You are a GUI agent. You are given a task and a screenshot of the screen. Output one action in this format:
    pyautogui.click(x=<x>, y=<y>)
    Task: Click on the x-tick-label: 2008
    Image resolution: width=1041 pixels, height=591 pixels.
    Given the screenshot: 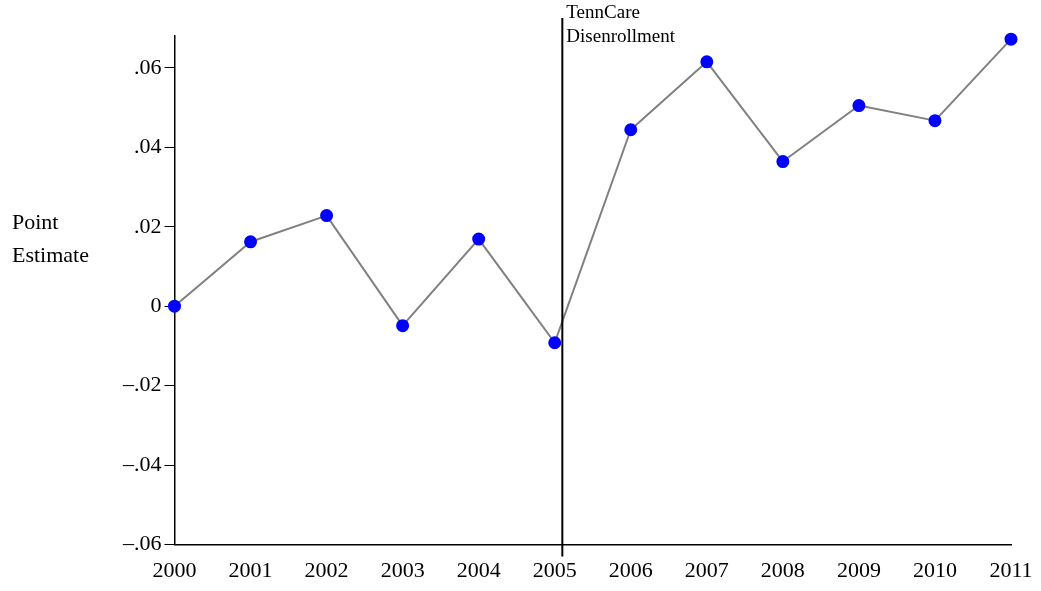 What is the action you would take?
    pyautogui.click(x=782, y=569)
    